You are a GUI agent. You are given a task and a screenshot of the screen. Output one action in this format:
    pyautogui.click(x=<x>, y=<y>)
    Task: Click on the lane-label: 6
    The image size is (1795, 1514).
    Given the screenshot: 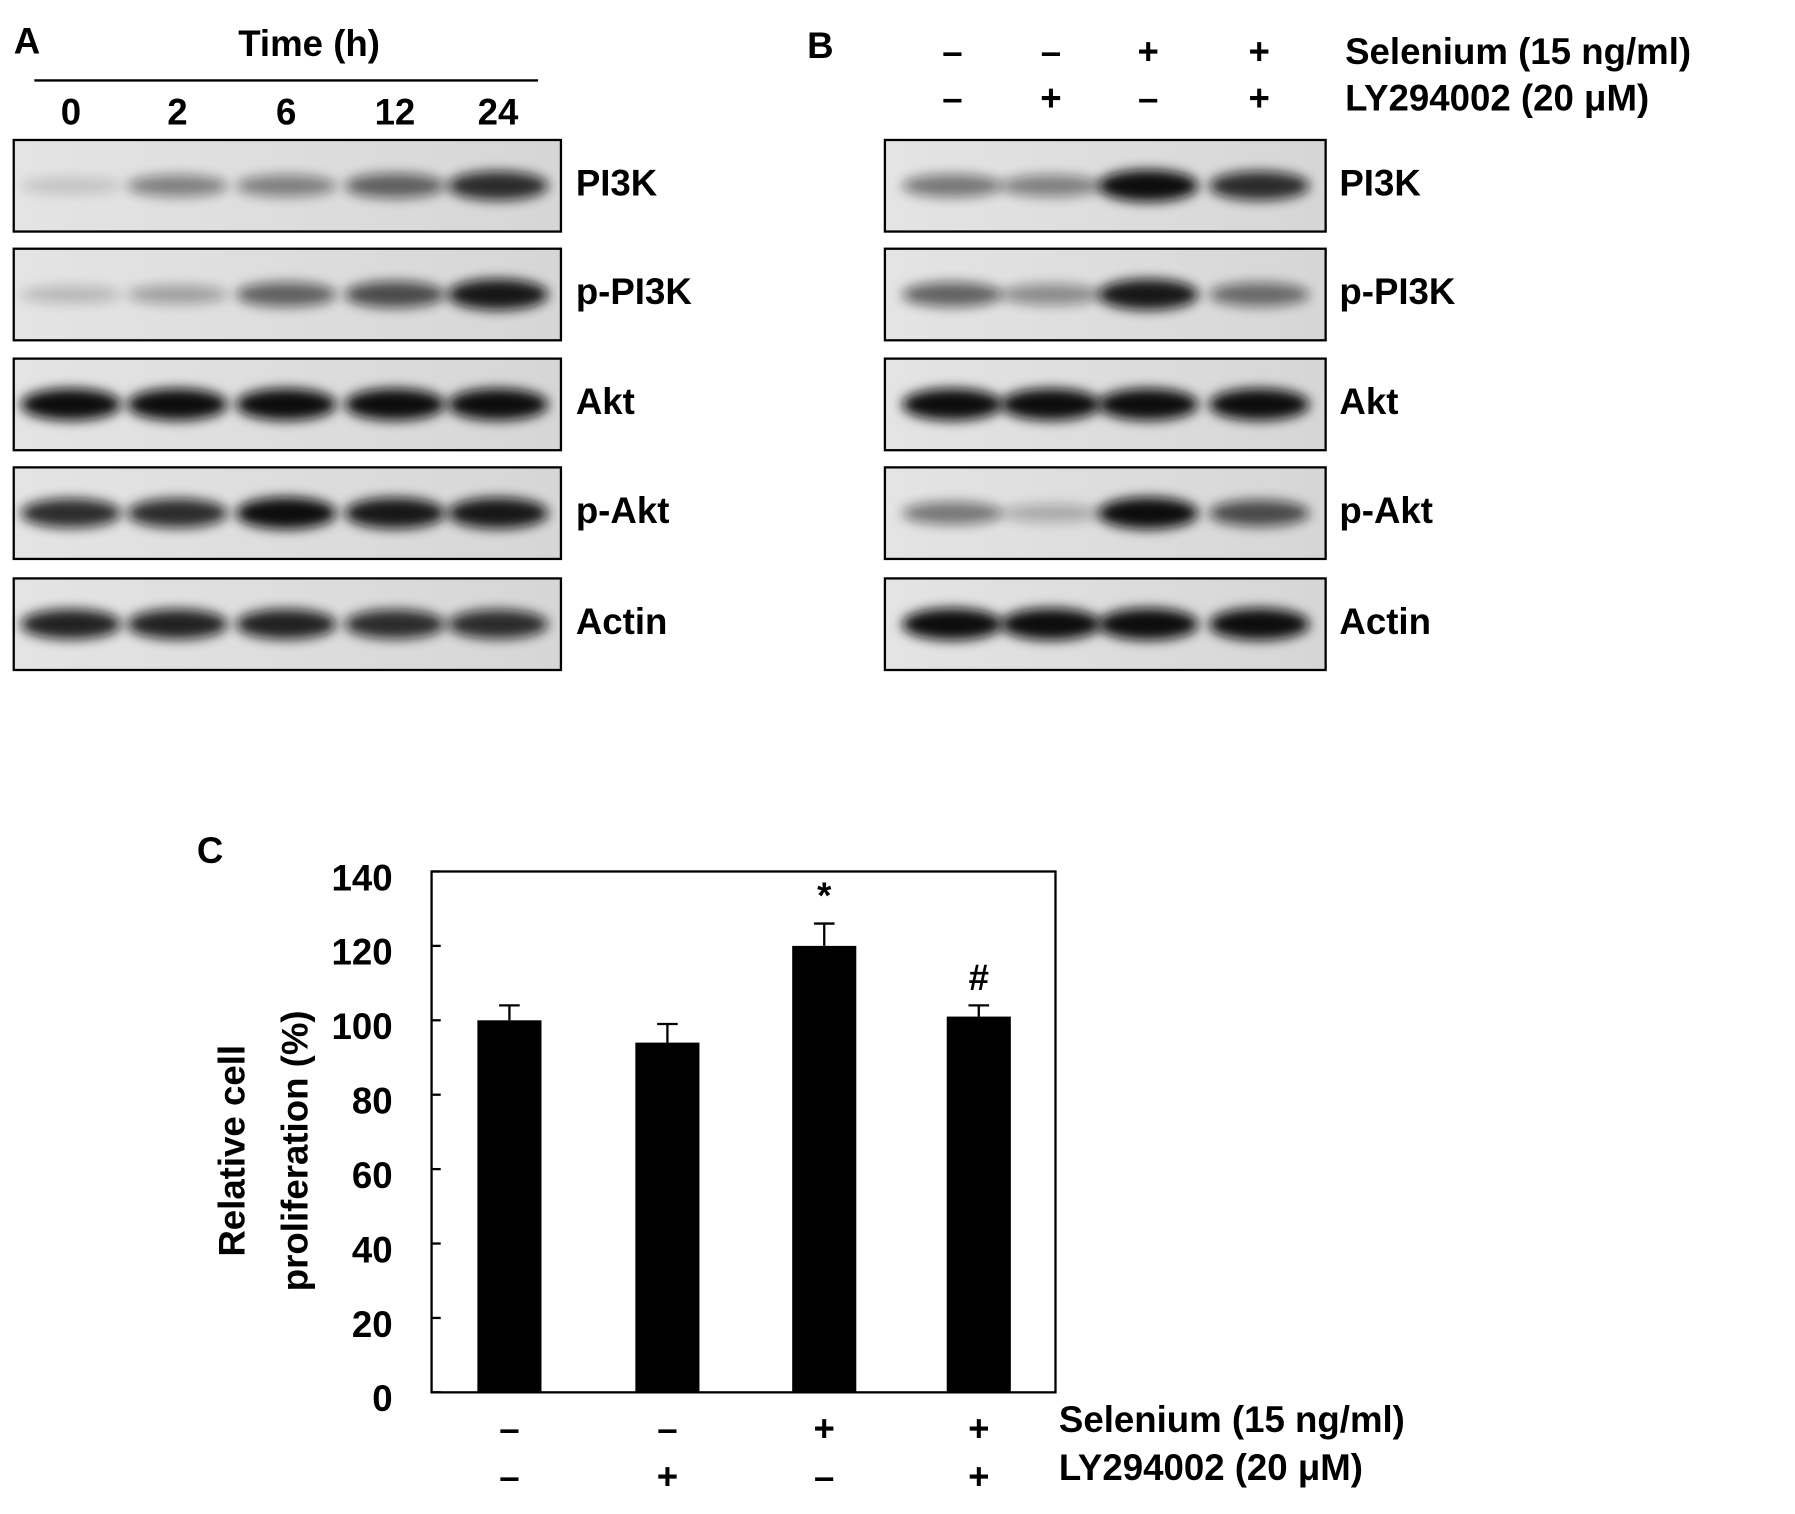 What is the action you would take?
    pyautogui.click(x=286, y=111)
    